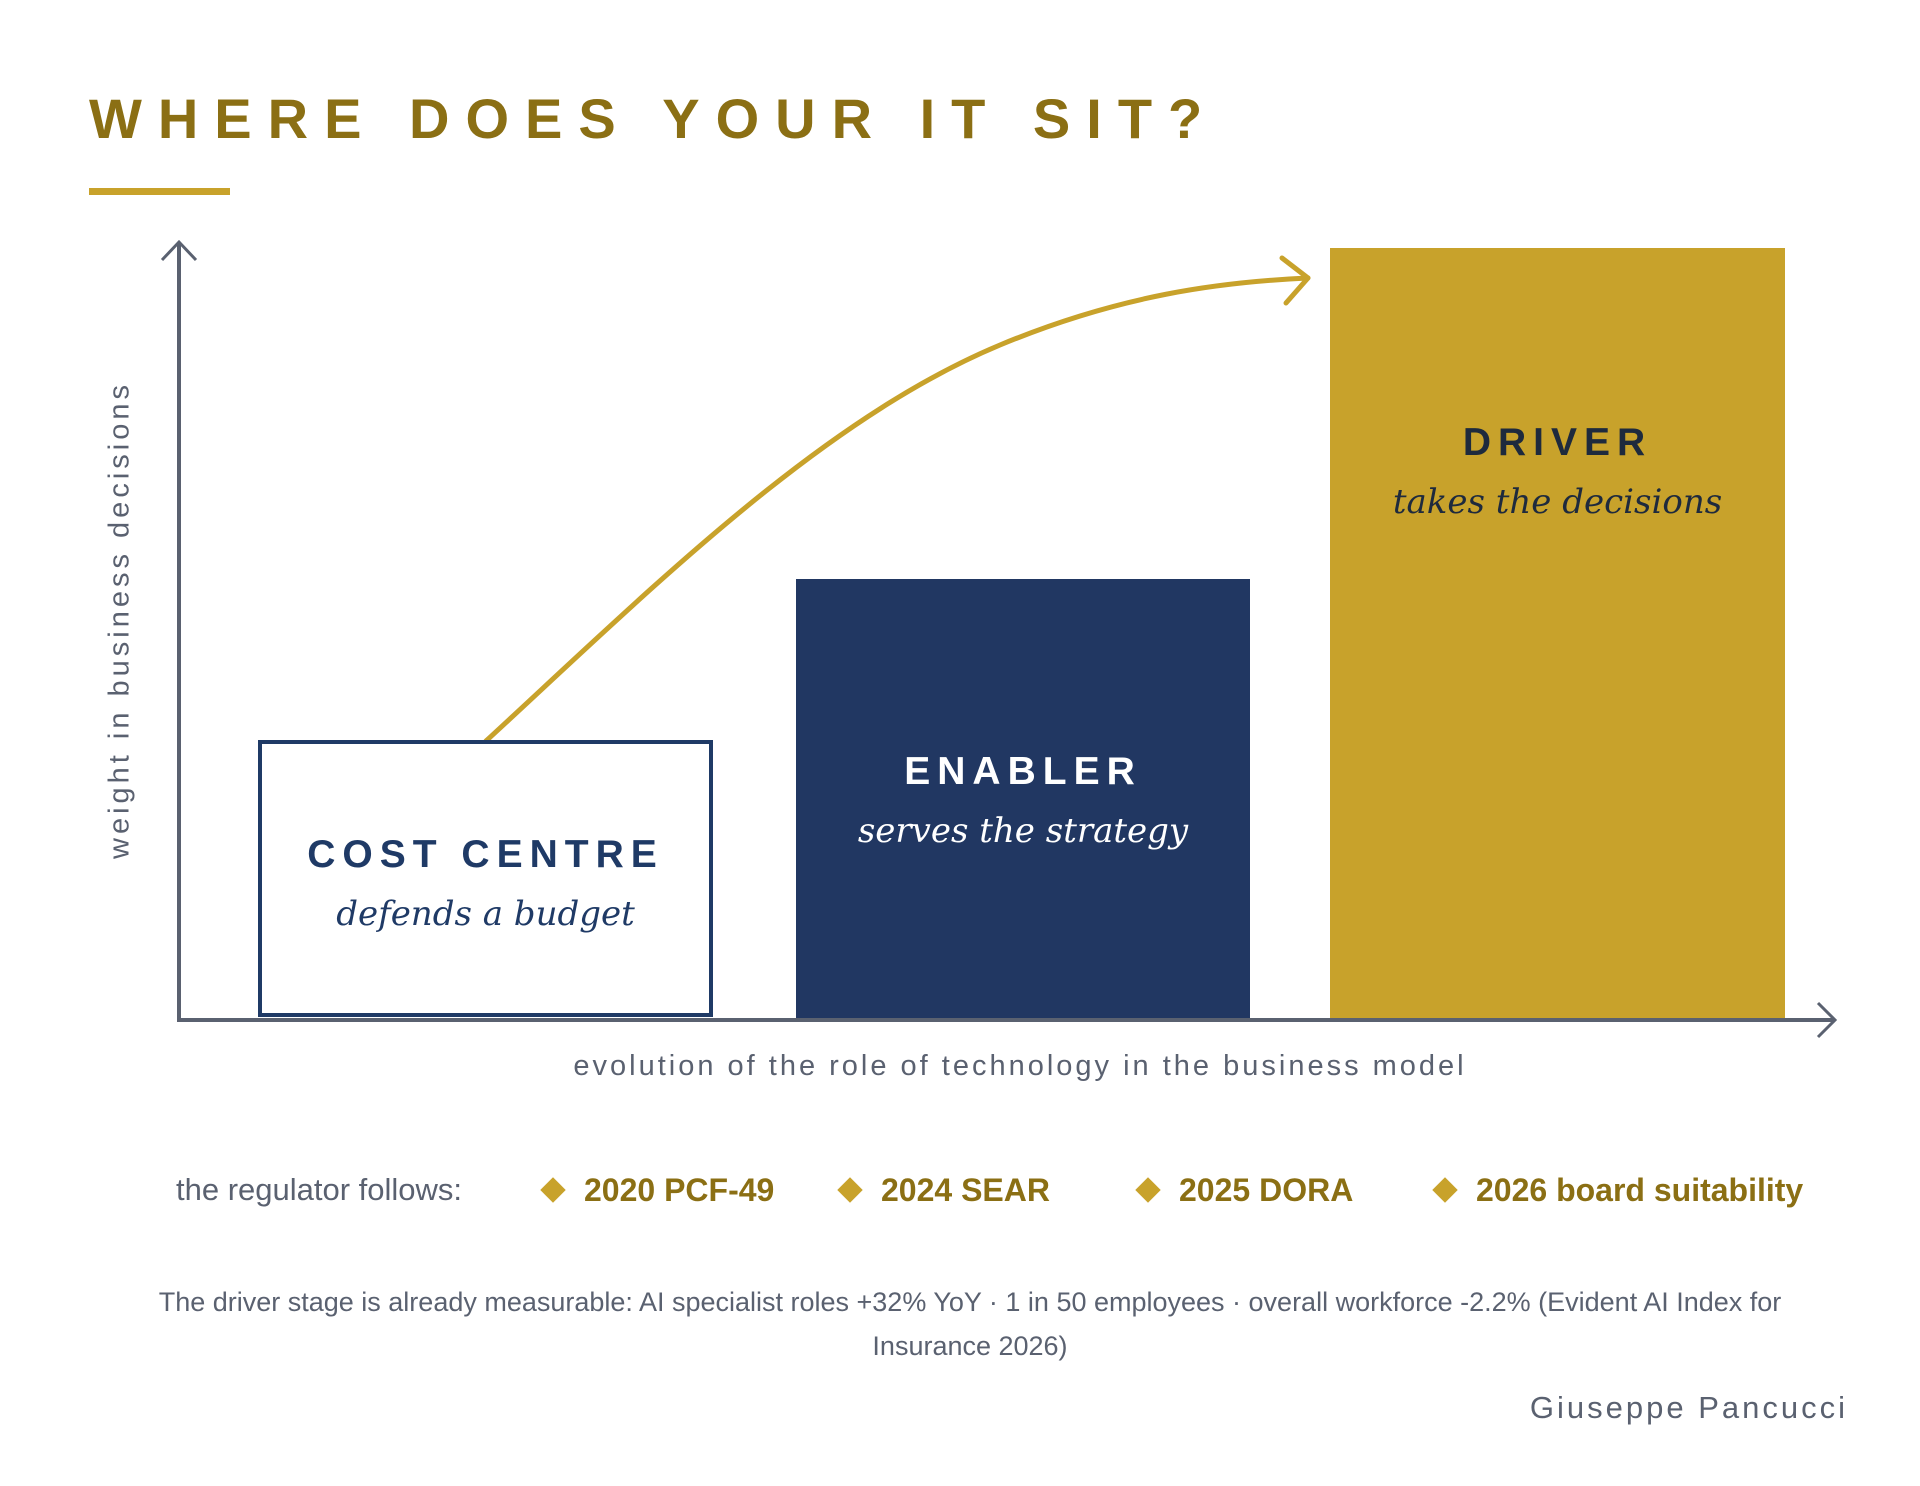  What do you see at coordinates (654, 118) in the screenshot?
I see `page-title: WHERE DOES YOUR IT SIT?` at bounding box center [654, 118].